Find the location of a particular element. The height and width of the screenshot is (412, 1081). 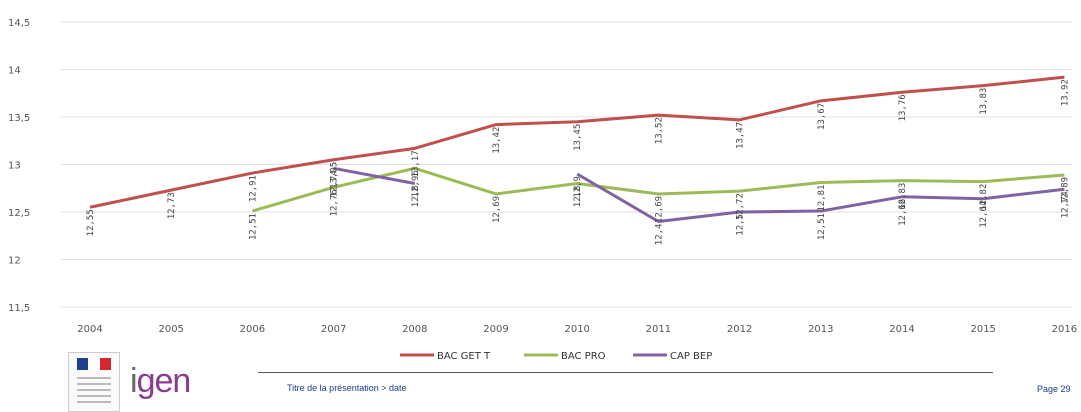

x-tick-label: 2013 is located at coordinates (820, 329).